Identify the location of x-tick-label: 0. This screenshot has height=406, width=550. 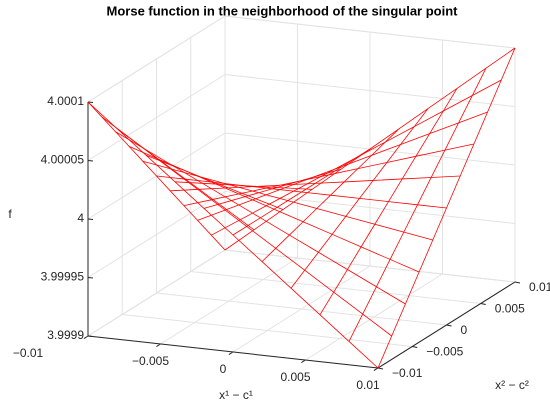
(223, 369).